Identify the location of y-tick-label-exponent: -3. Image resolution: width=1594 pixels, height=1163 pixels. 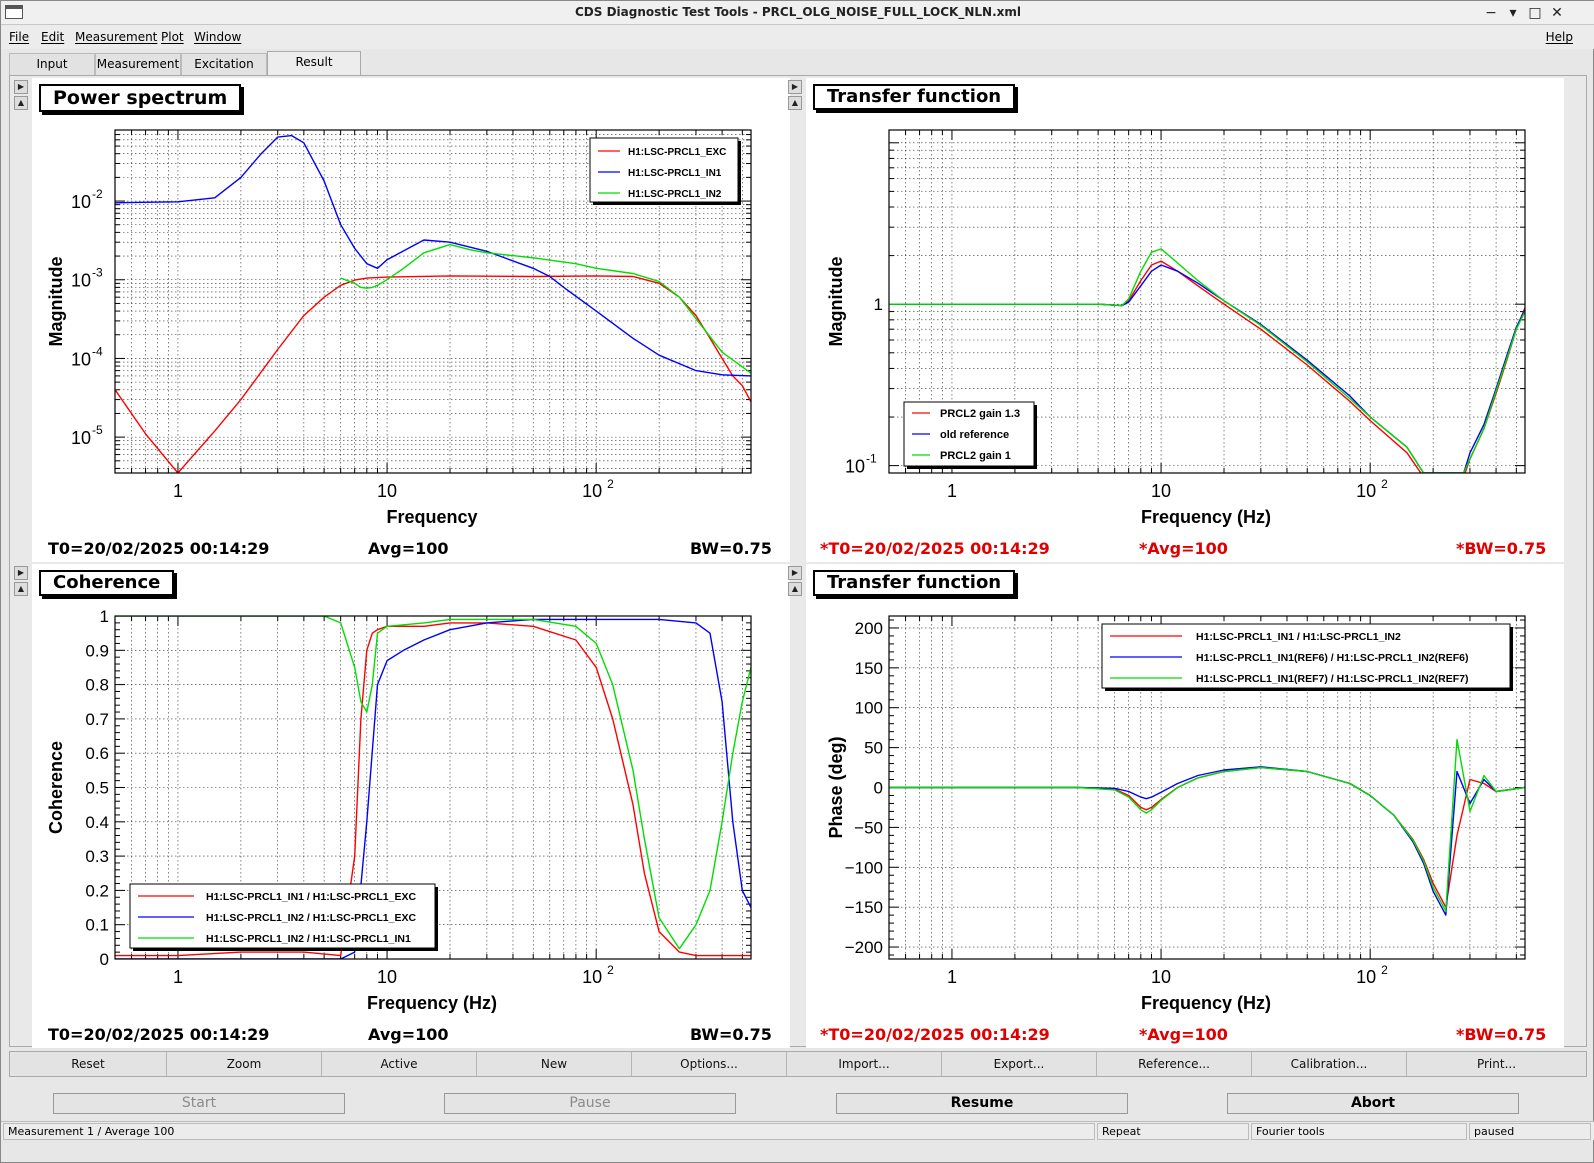
(97, 273).